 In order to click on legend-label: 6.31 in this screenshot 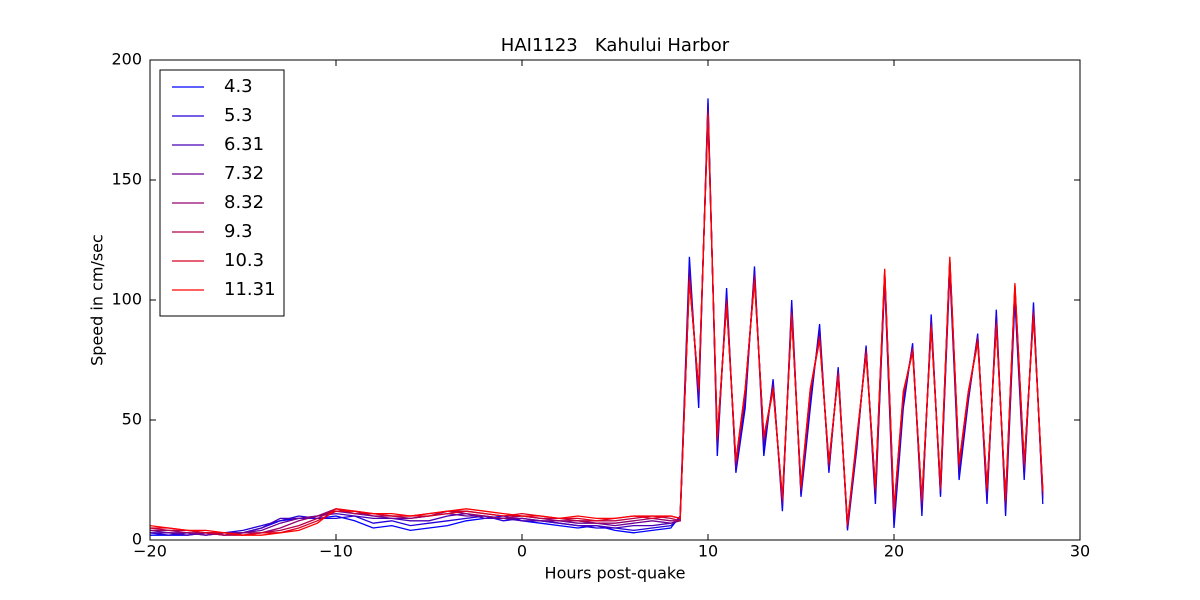, I will do `click(244, 144)`.